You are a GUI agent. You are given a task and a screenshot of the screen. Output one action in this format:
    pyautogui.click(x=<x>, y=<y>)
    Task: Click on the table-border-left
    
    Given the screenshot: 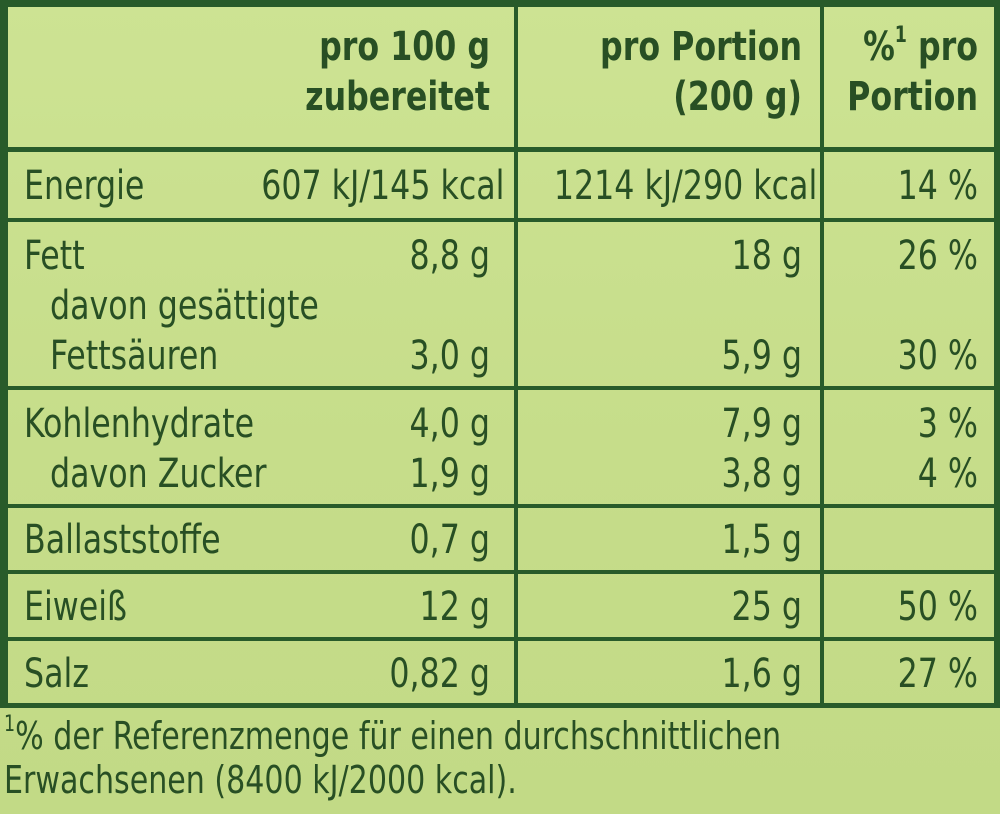 What is the action you would take?
    pyautogui.click(x=4, y=354)
    